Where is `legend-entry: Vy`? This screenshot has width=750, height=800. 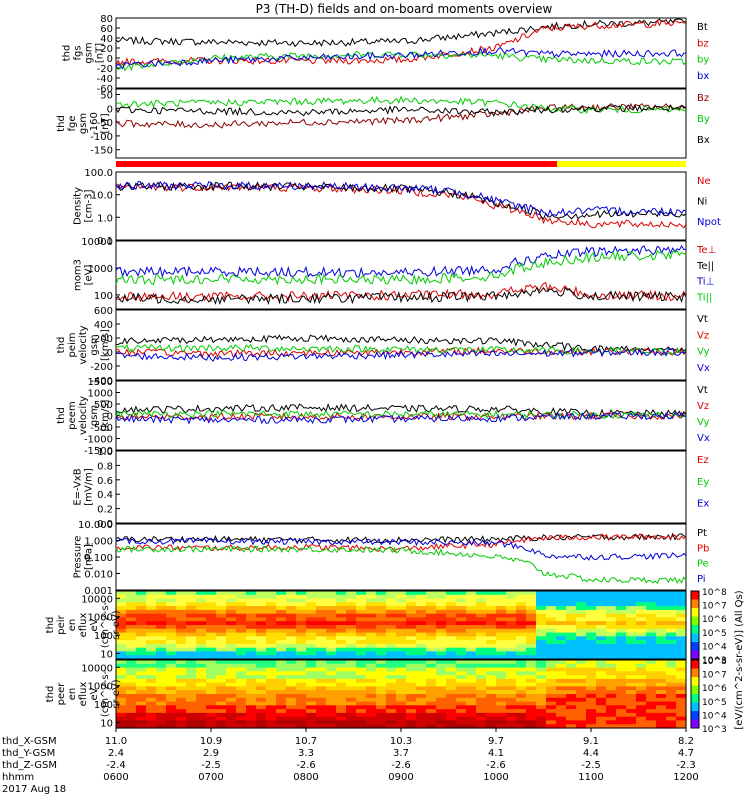 legend-entry: Vy is located at coordinates (703, 352).